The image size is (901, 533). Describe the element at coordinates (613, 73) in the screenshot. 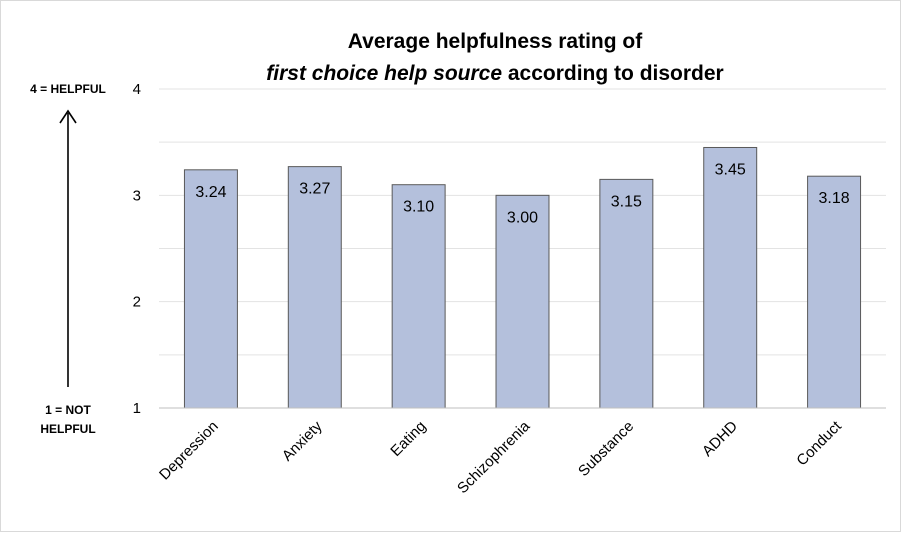

I see `chart-title-rest: according to disorder` at that location.